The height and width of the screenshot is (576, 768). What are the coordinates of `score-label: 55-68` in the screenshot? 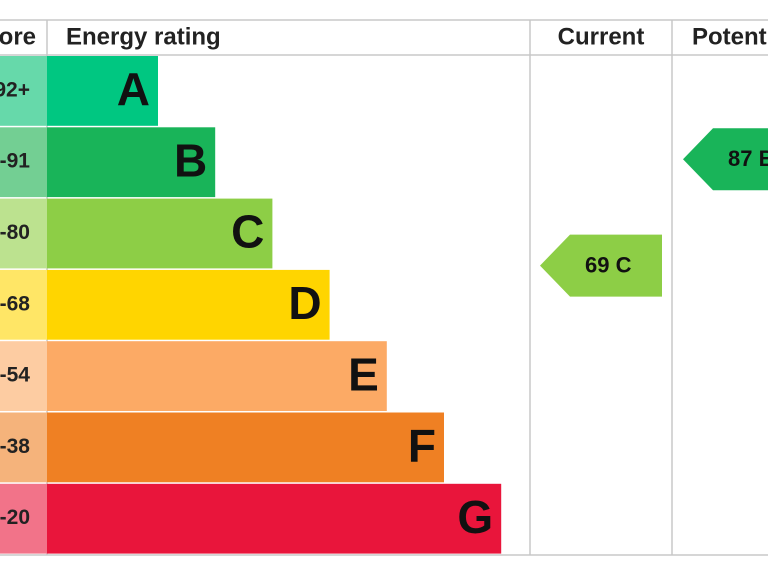 It's located at (15, 303).